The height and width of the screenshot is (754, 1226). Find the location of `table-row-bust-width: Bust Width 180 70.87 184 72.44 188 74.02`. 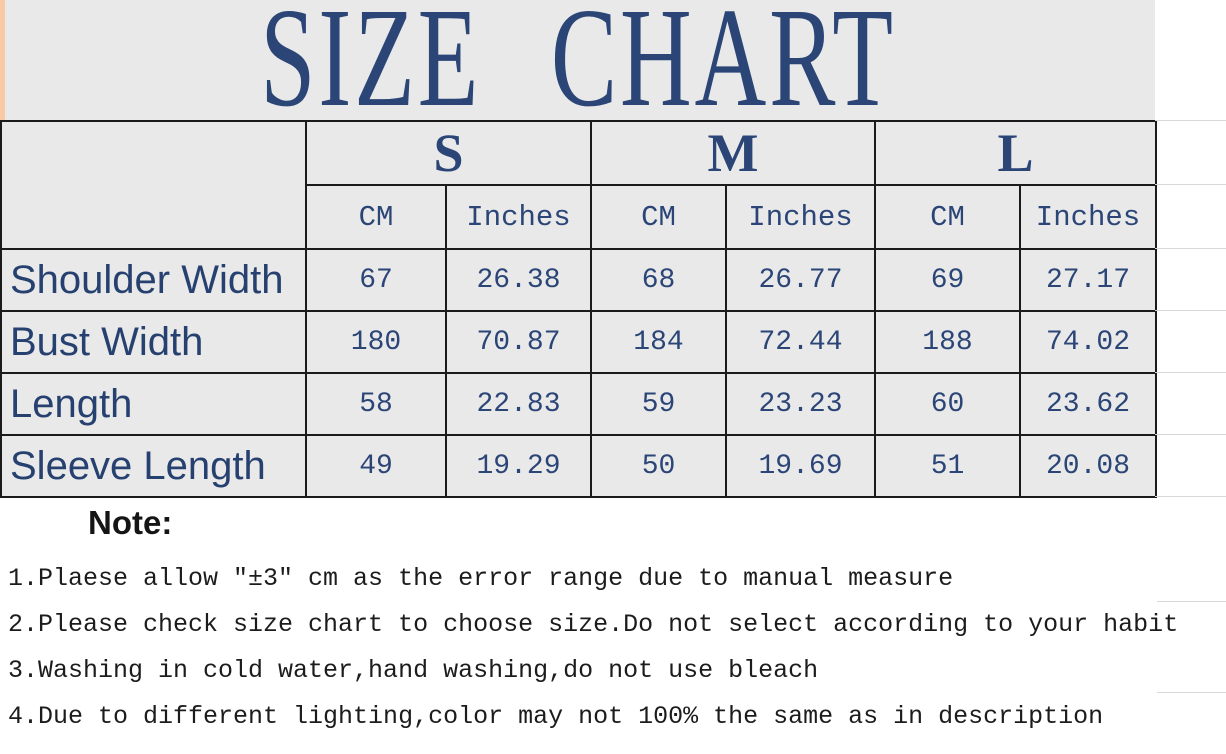

table-row-bust-width: Bust Width 180 70.87 184 72.44 188 74.02 is located at coordinates (579, 342).